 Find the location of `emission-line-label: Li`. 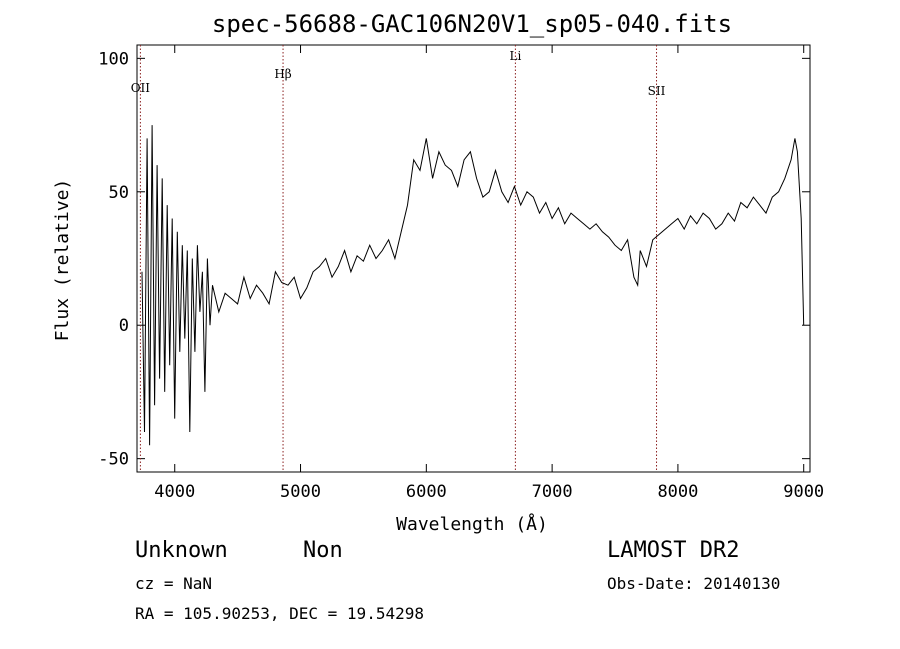

emission-line-label: Li is located at coordinates (515, 56).